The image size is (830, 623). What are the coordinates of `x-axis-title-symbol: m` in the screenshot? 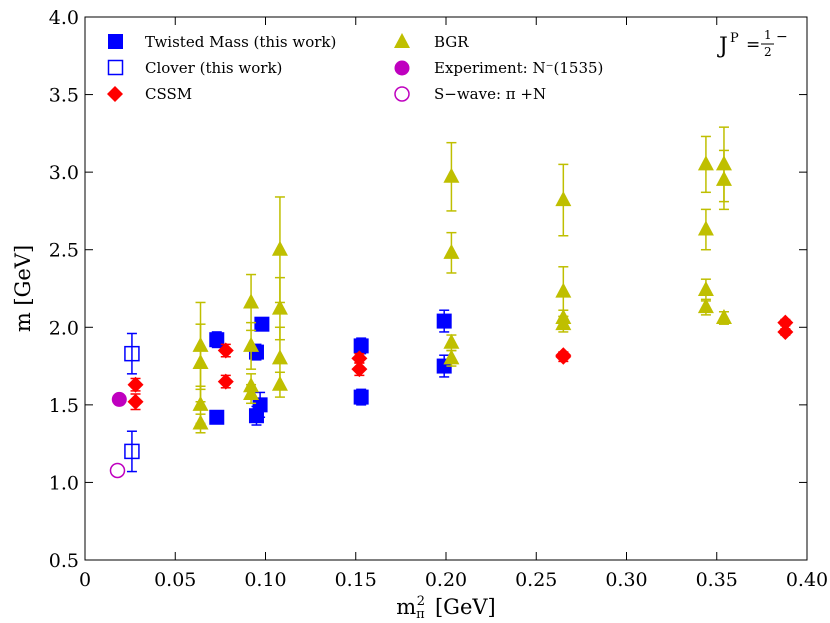 It's located at (406, 607).